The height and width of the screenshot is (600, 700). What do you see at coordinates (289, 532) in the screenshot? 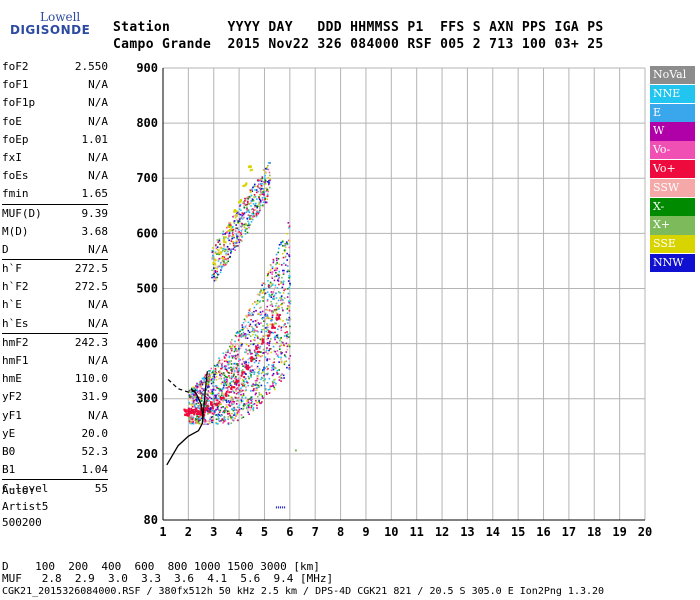
I see `x-tick-label: 6` at bounding box center [289, 532].